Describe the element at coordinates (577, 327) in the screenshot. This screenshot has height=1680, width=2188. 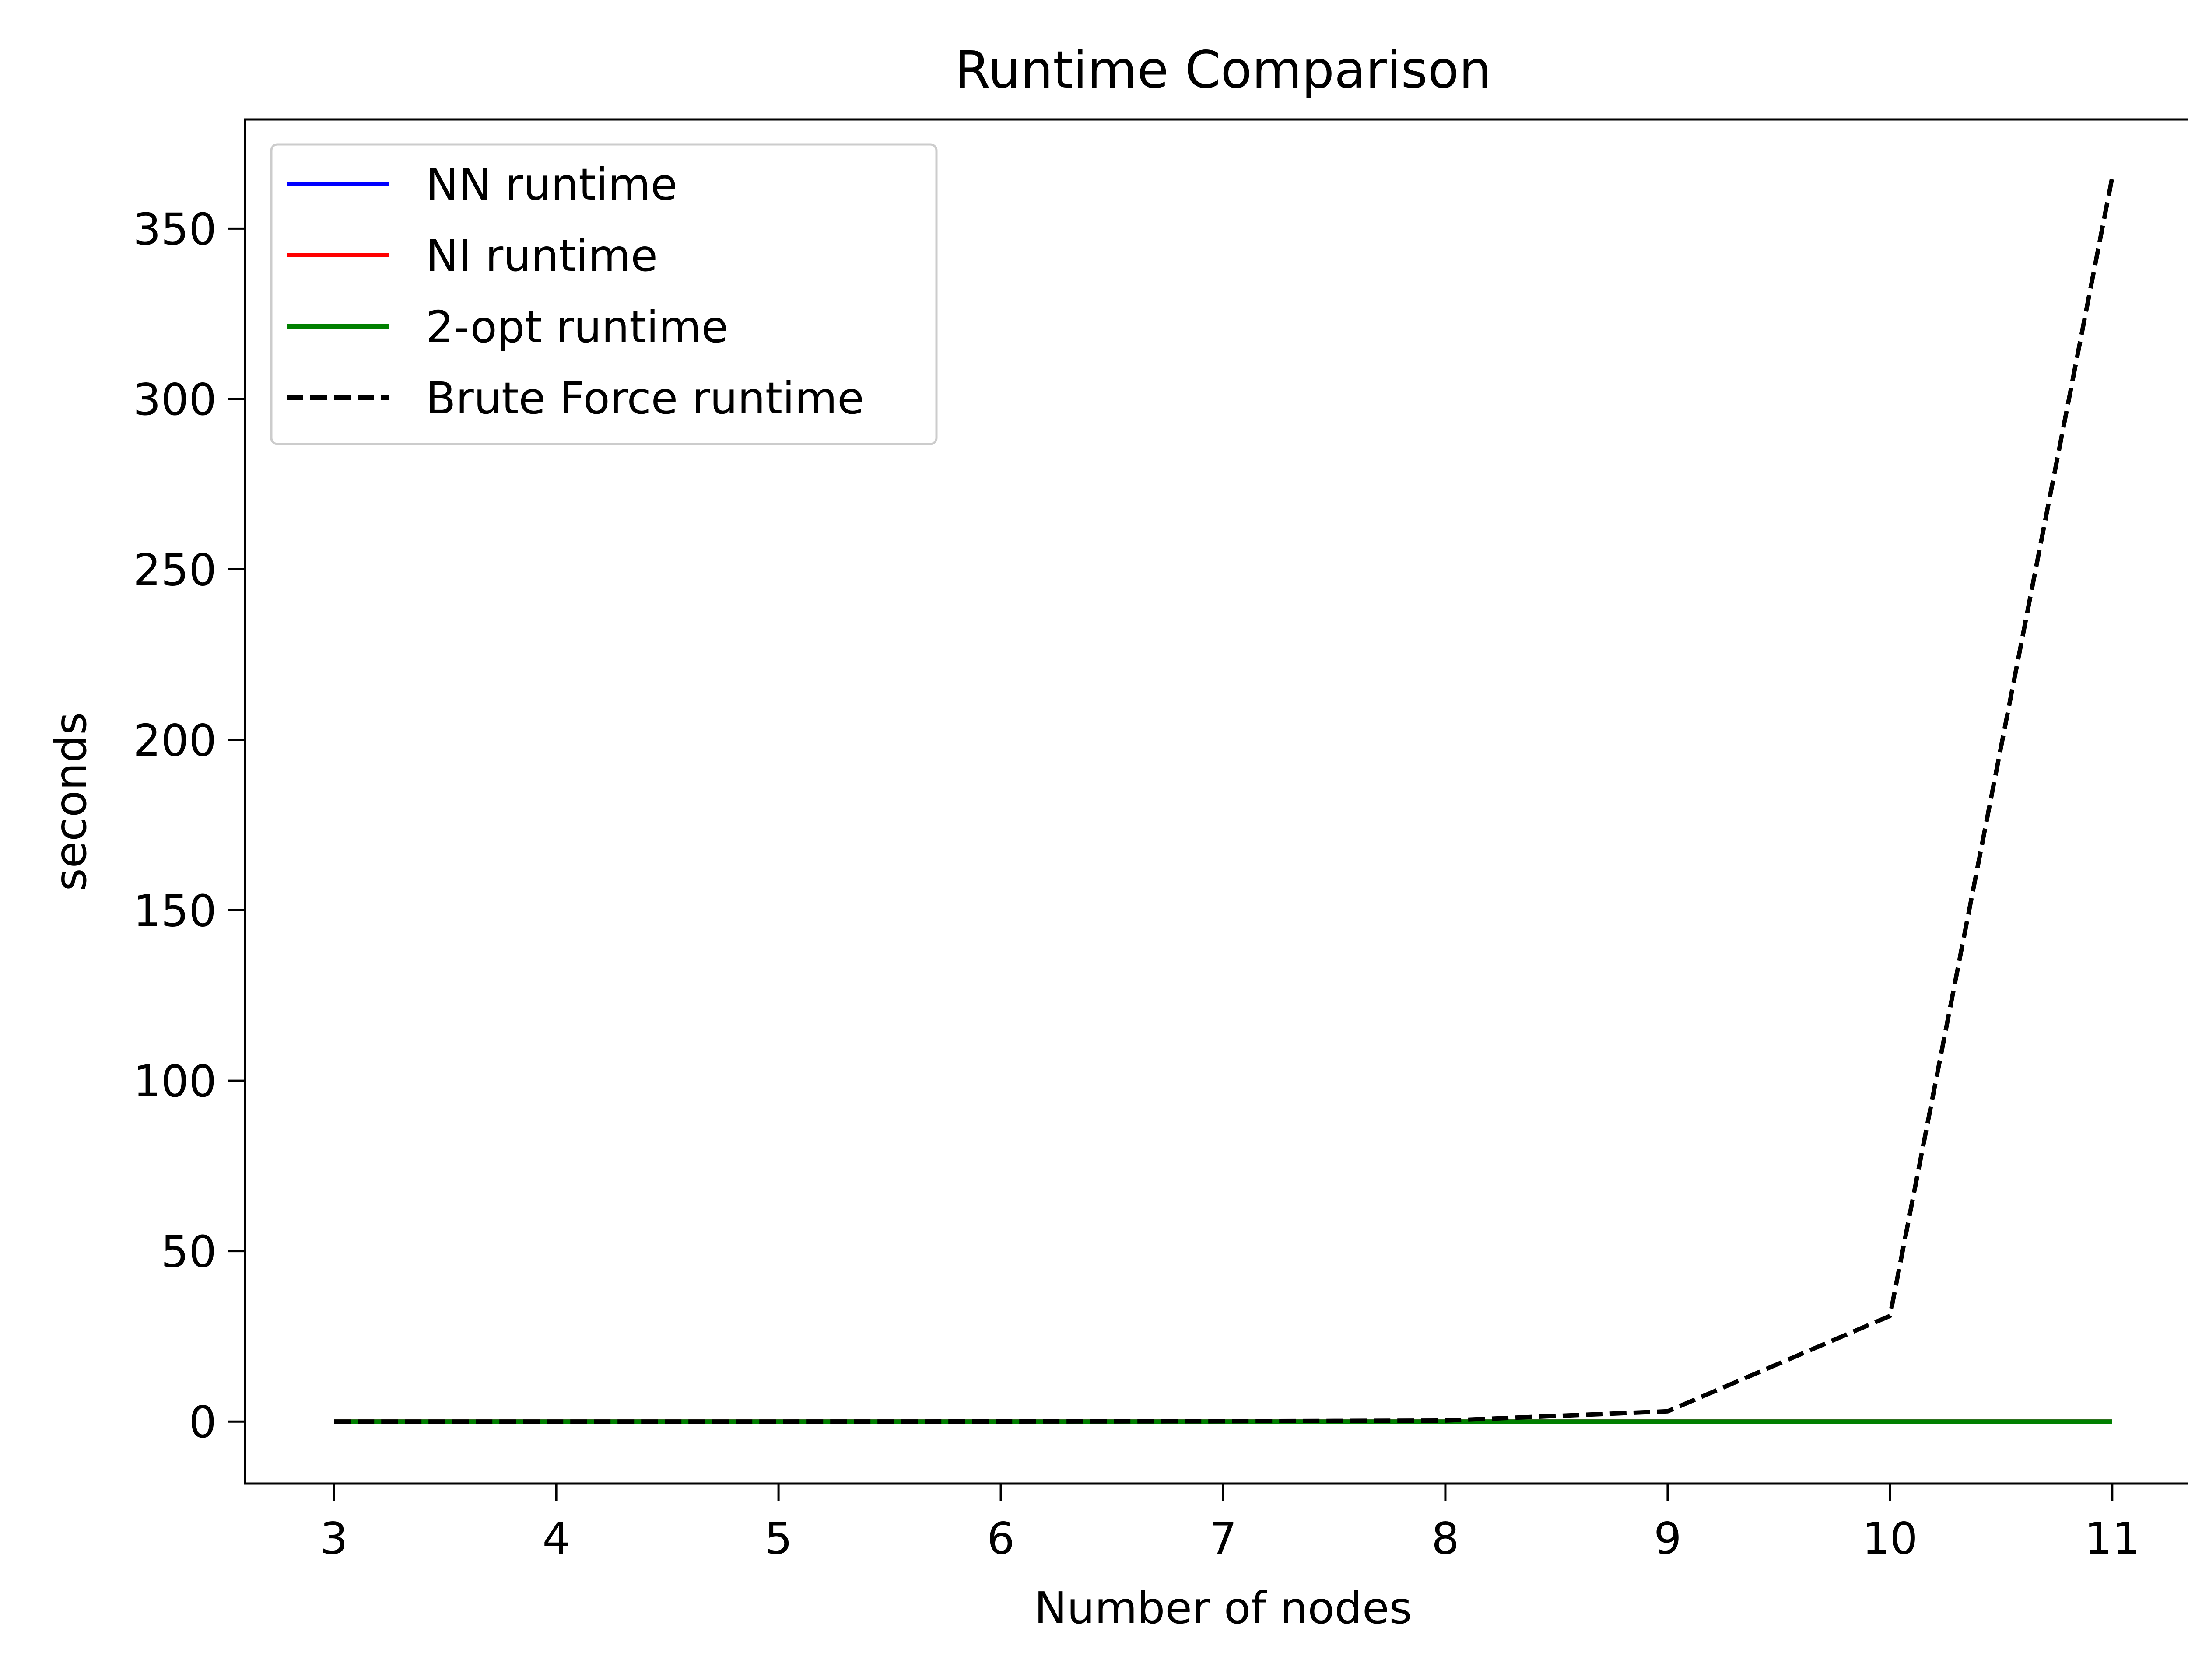
I see `legend-label: 2-opt runtime` at that location.